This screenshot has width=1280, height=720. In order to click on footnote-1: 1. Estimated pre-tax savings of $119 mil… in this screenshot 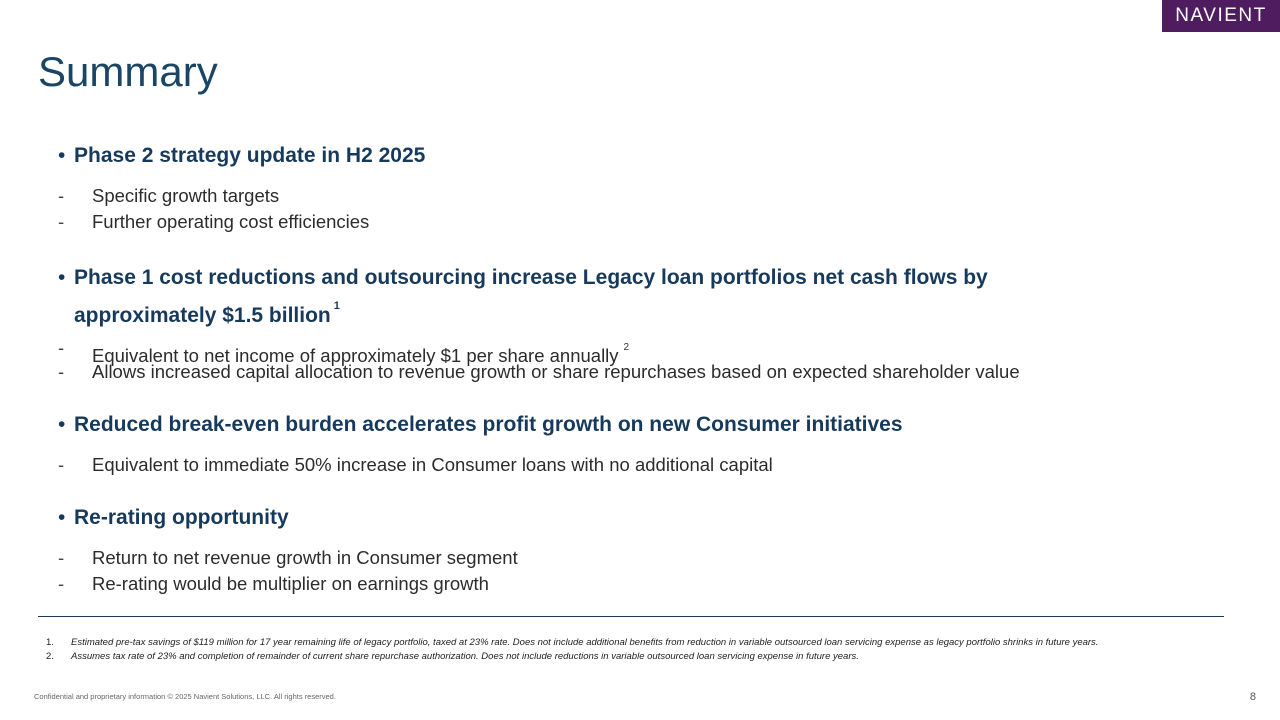, I will do `click(656, 643)`.